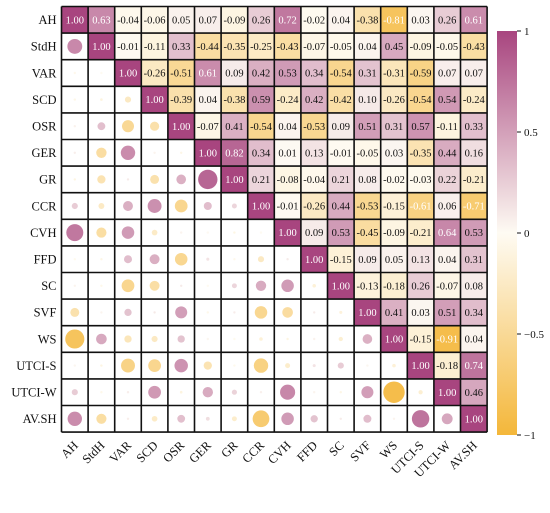 The image size is (550, 513). I want to click on cell-value-SCD-AV.SH: -0.24, so click(474, 100).